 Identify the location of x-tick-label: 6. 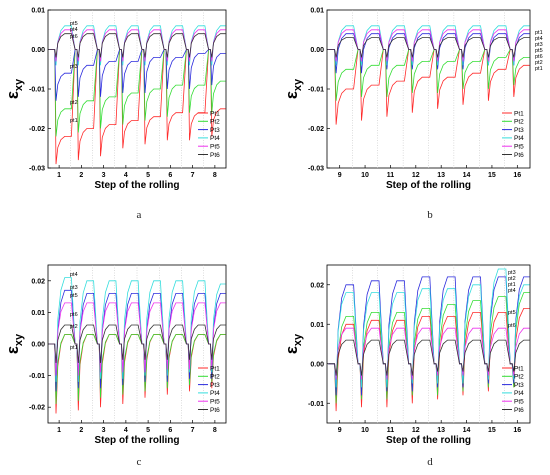
(170, 175).